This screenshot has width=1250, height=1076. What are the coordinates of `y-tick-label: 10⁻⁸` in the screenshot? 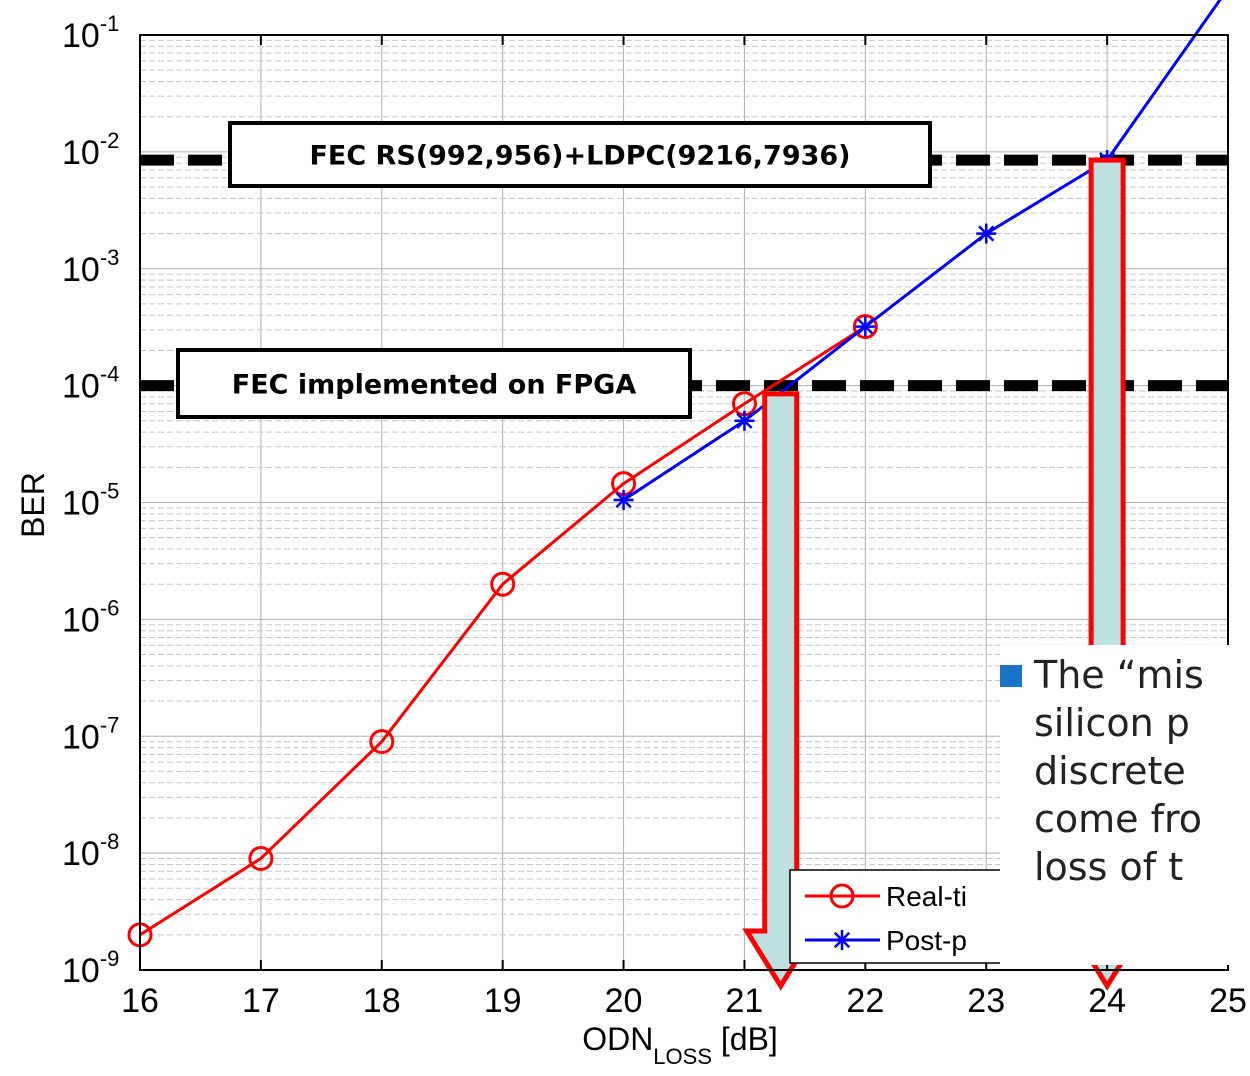 It's located at (90, 851).